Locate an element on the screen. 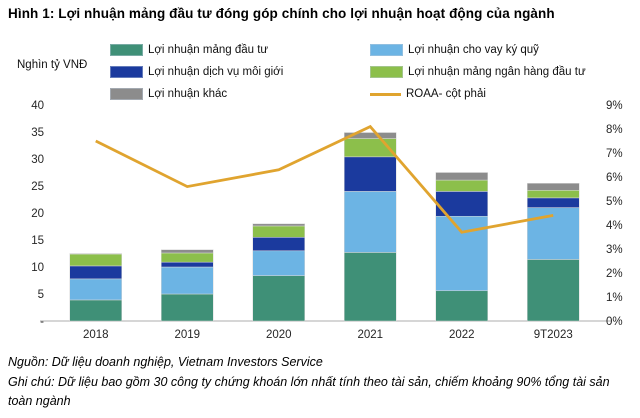  legend-item: Lợi nhuận cho vay ký quỹ is located at coordinates (478, 50).